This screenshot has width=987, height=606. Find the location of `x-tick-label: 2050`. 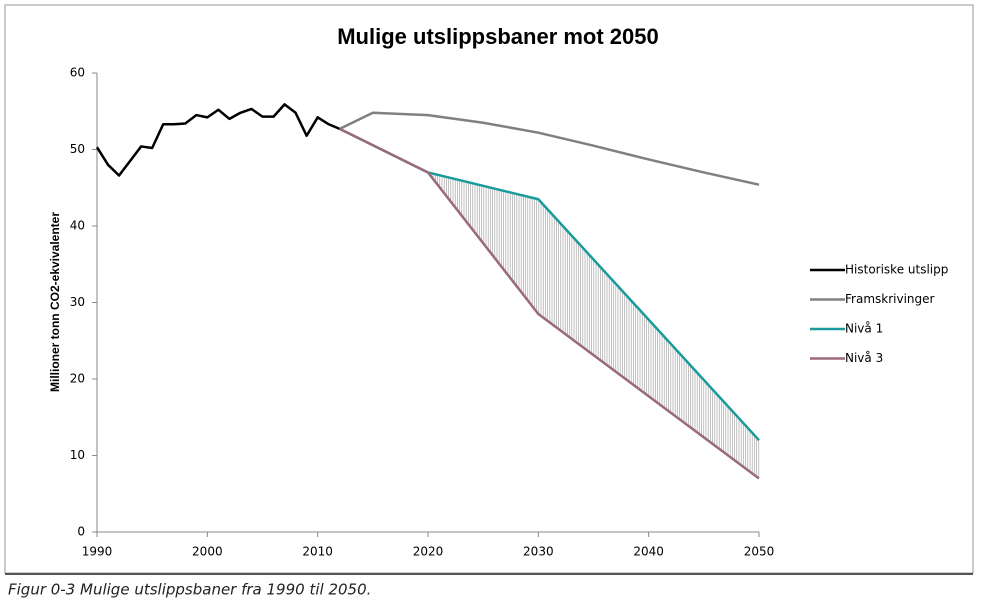

x-tick-label: 2050 is located at coordinates (759, 552).